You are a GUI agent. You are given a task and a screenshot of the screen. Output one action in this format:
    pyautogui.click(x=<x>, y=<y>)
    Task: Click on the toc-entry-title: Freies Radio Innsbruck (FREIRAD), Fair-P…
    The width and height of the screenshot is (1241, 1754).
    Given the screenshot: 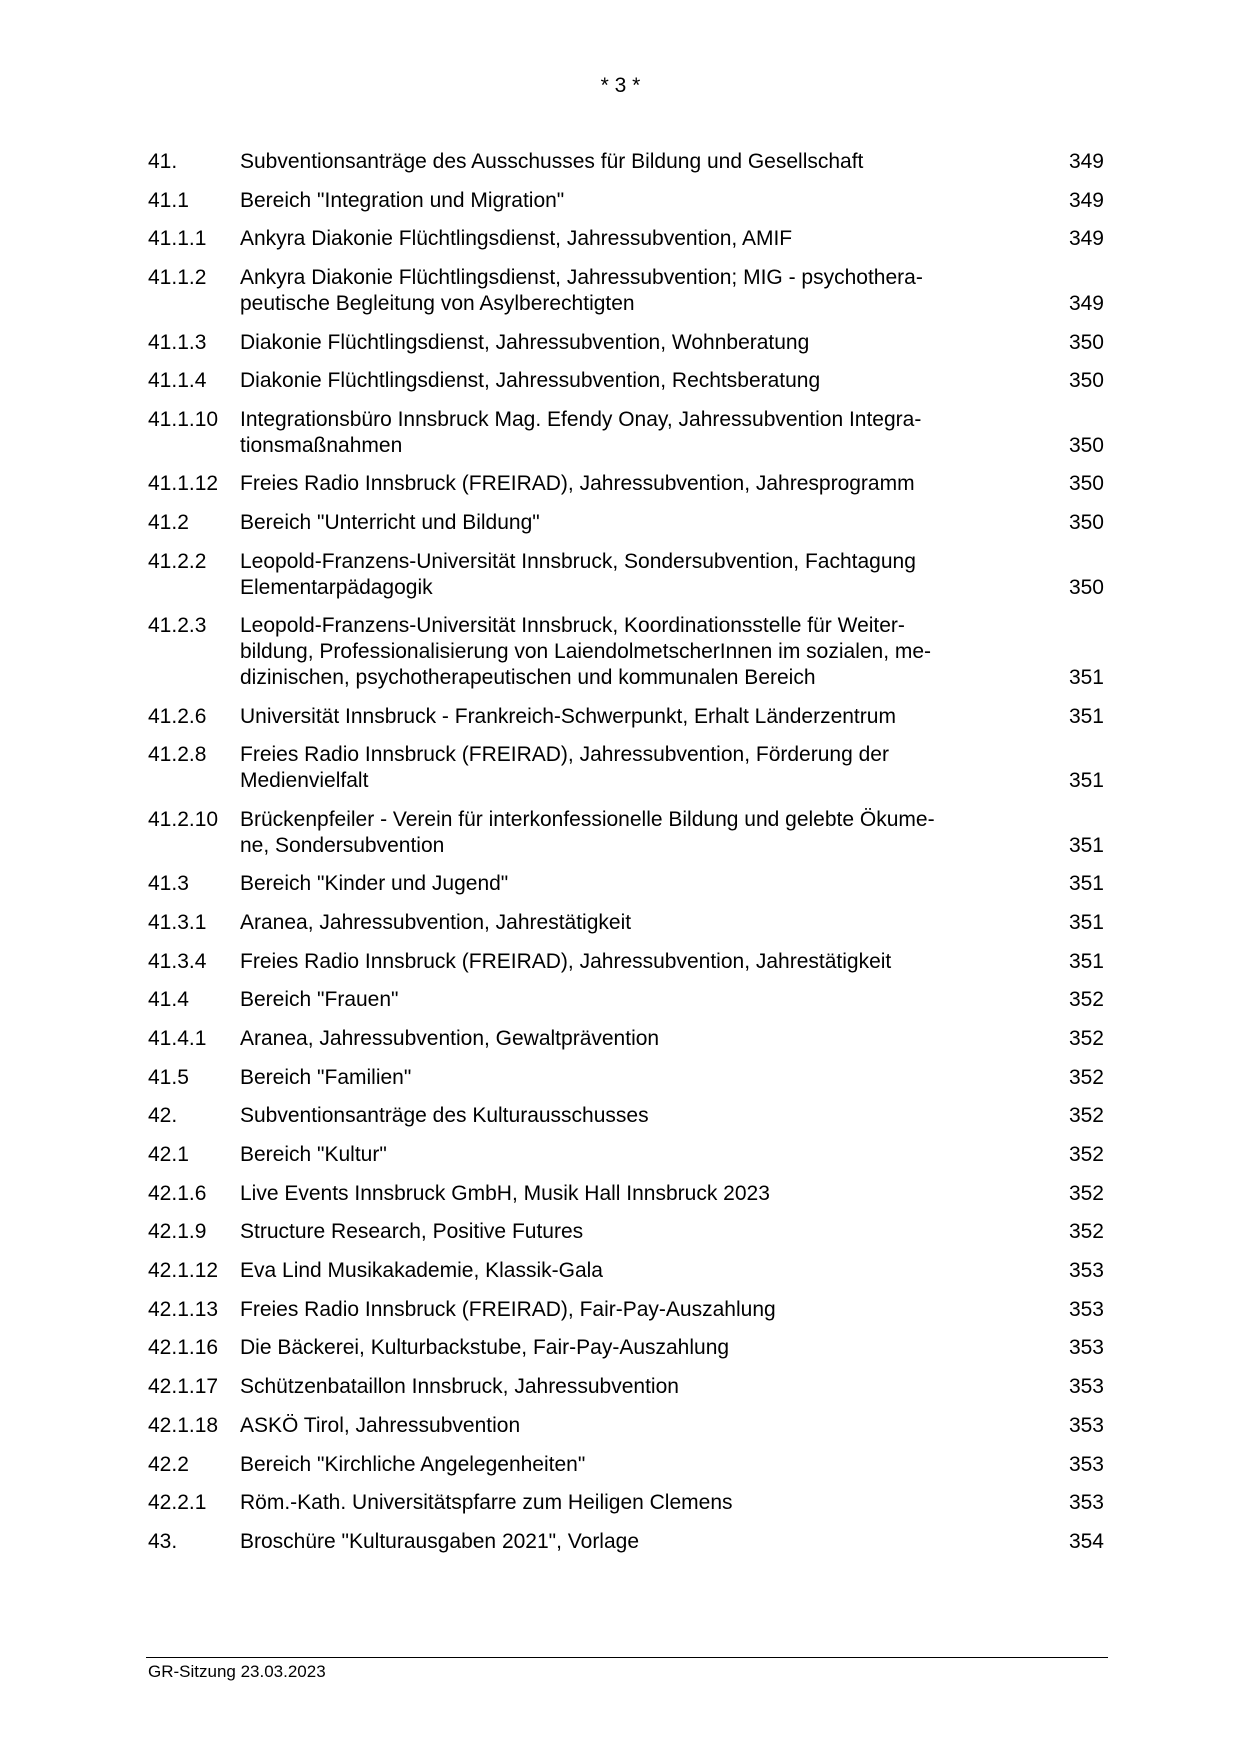 What is the action you would take?
    pyautogui.click(x=642, y=1310)
    